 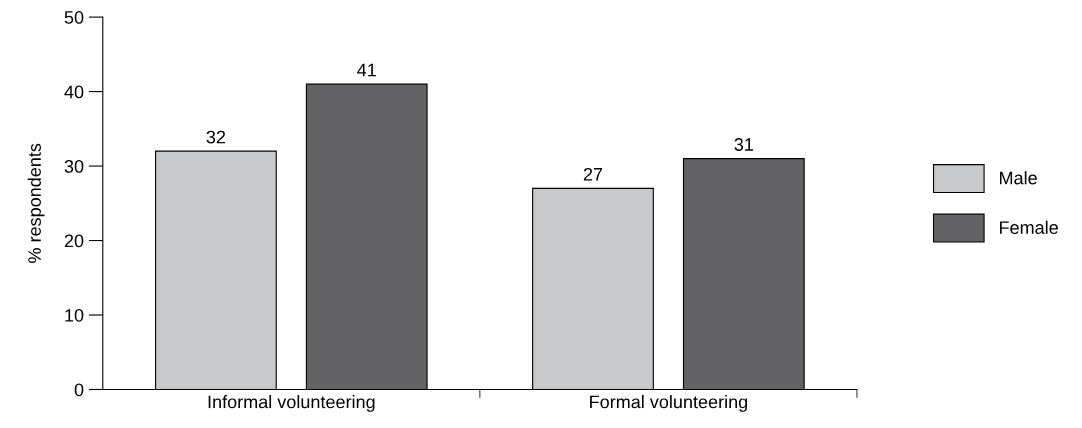 I want to click on legend-label: Female, so click(x=1029, y=227).